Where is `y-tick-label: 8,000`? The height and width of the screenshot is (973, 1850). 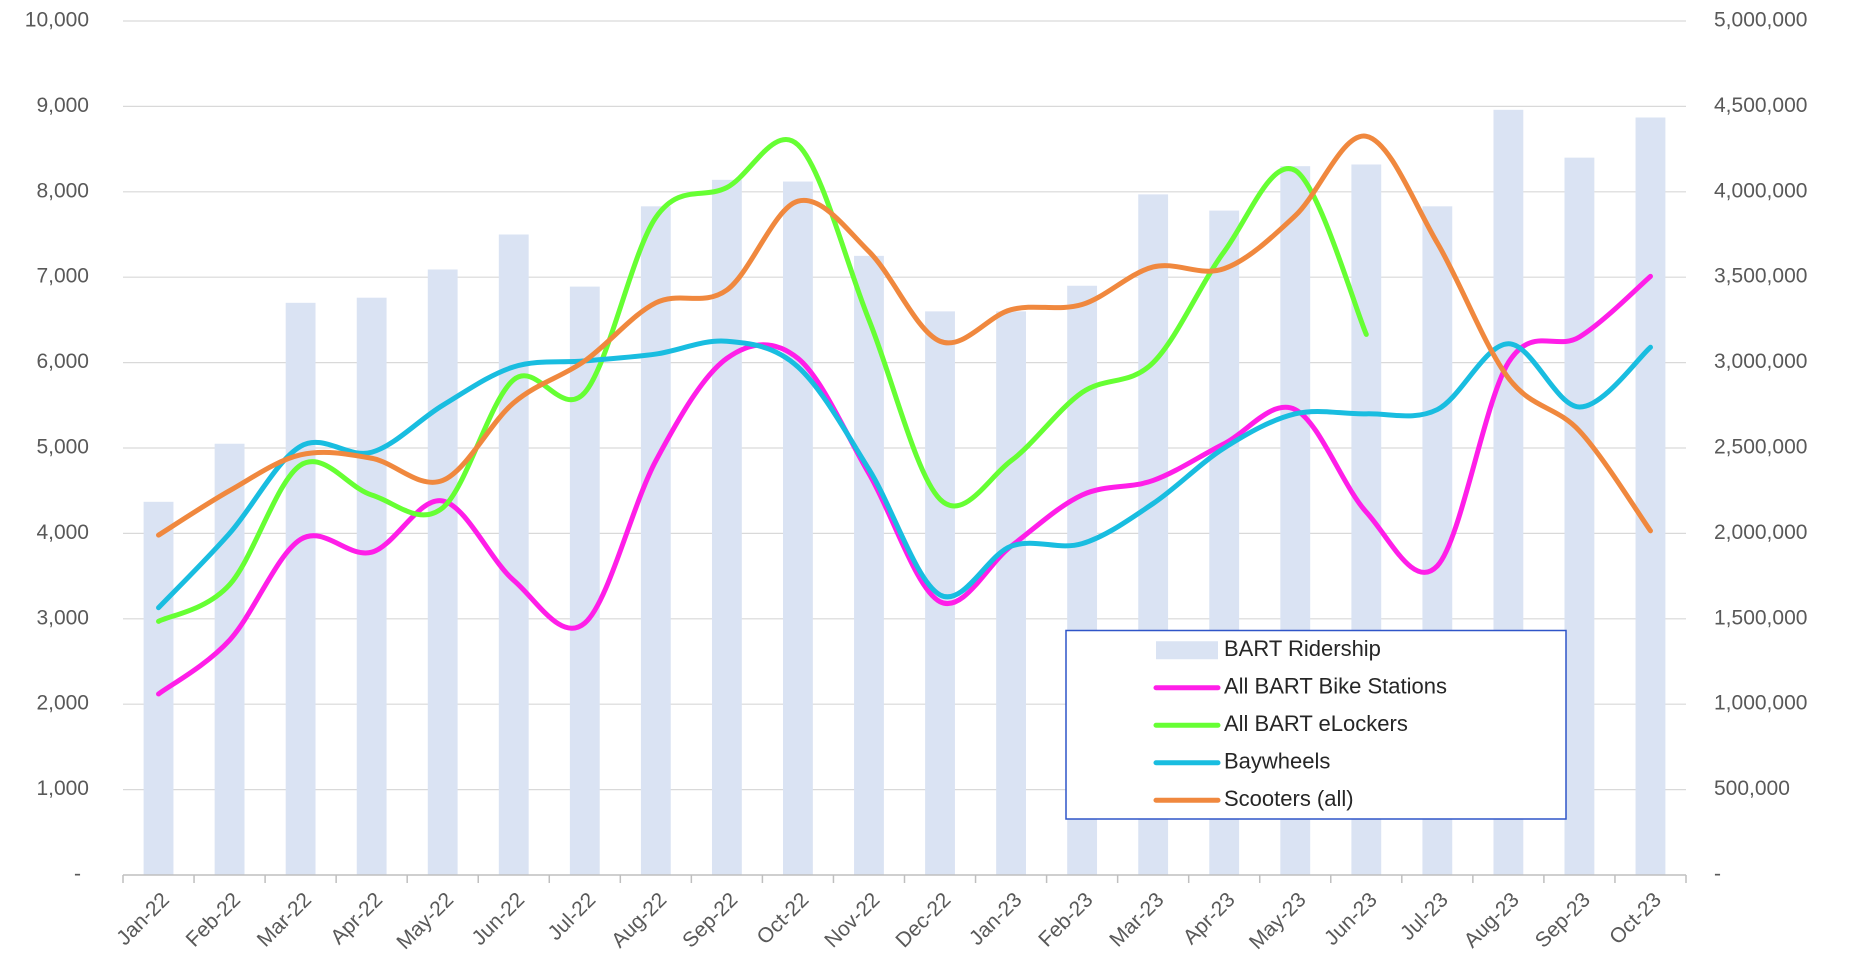
y-tick-label: 8,000 is located at coordinates (62, 190).